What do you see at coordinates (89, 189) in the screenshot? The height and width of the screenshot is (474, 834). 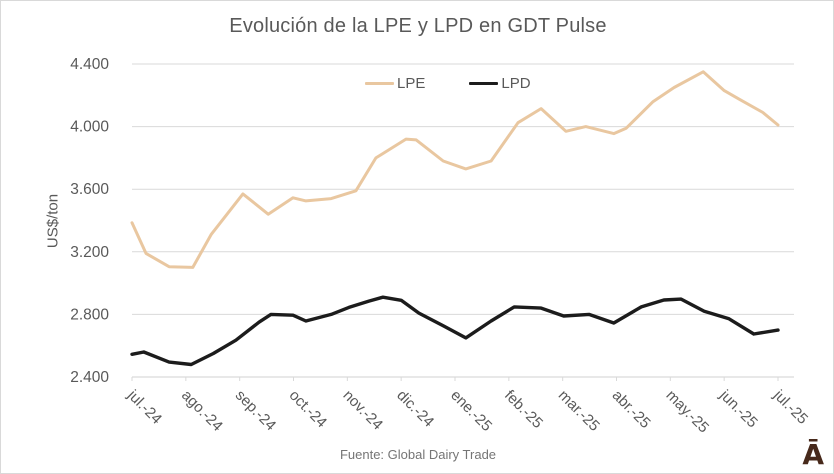 I see `y-tick-label: 3.600` at bounding box center [89, 189].